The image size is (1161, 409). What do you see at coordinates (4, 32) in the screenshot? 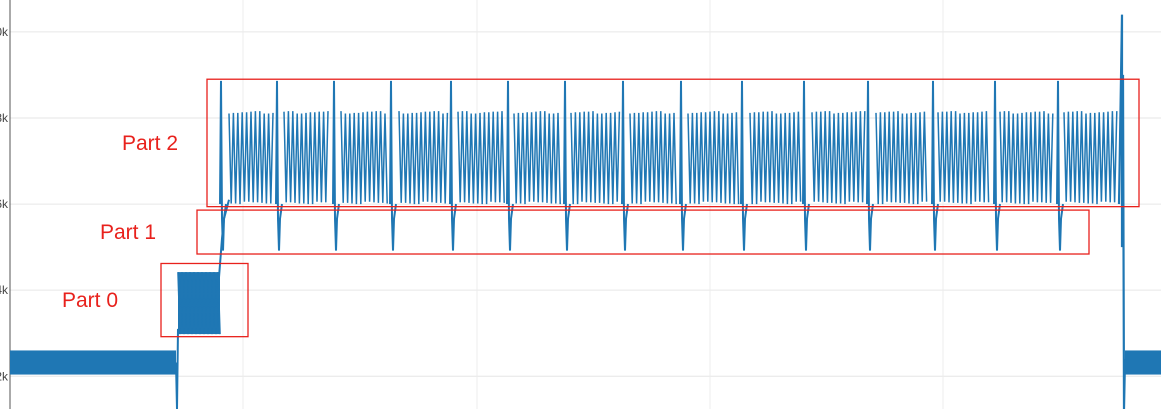
I see `y-tick-label-4: 0k` at bounding box center [4, 32].